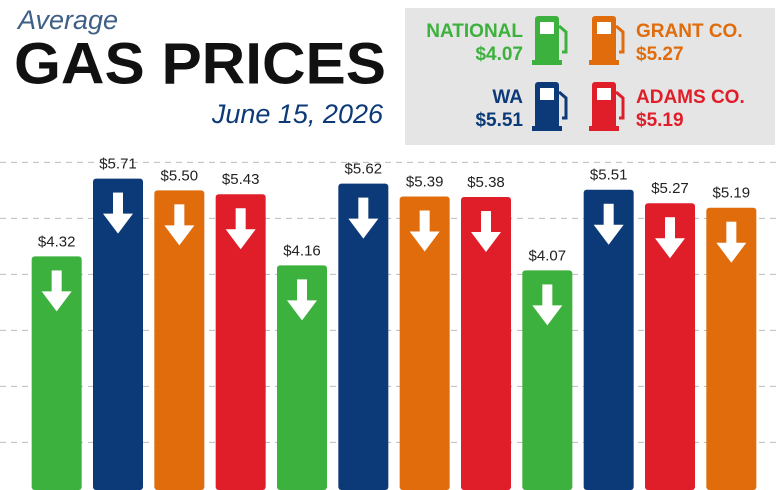 Image resolution: width=780 pixels, height=490 pixels. What do you see at coordinates (670, 188) in the screenshot?
I see `value-label: $5.27` at bounding box center [670, 188].